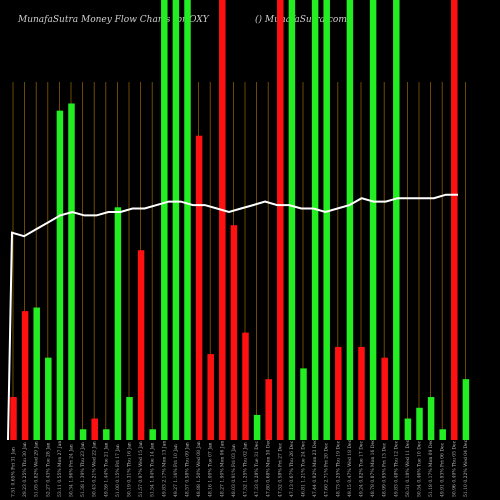 The image size is (500, 500). I want to click on x-tick-label: 49.83 0.48% Thu 12 Dec, so click(396, 468).